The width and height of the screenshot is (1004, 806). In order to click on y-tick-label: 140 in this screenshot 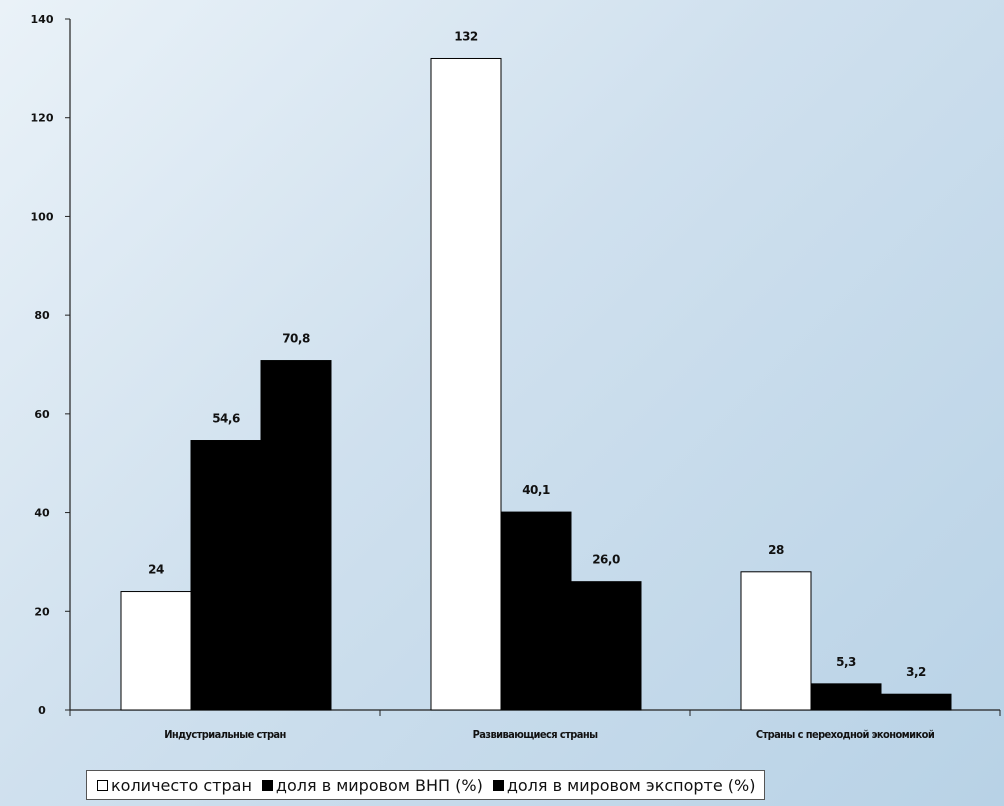, I will do `click(42, 19)`.